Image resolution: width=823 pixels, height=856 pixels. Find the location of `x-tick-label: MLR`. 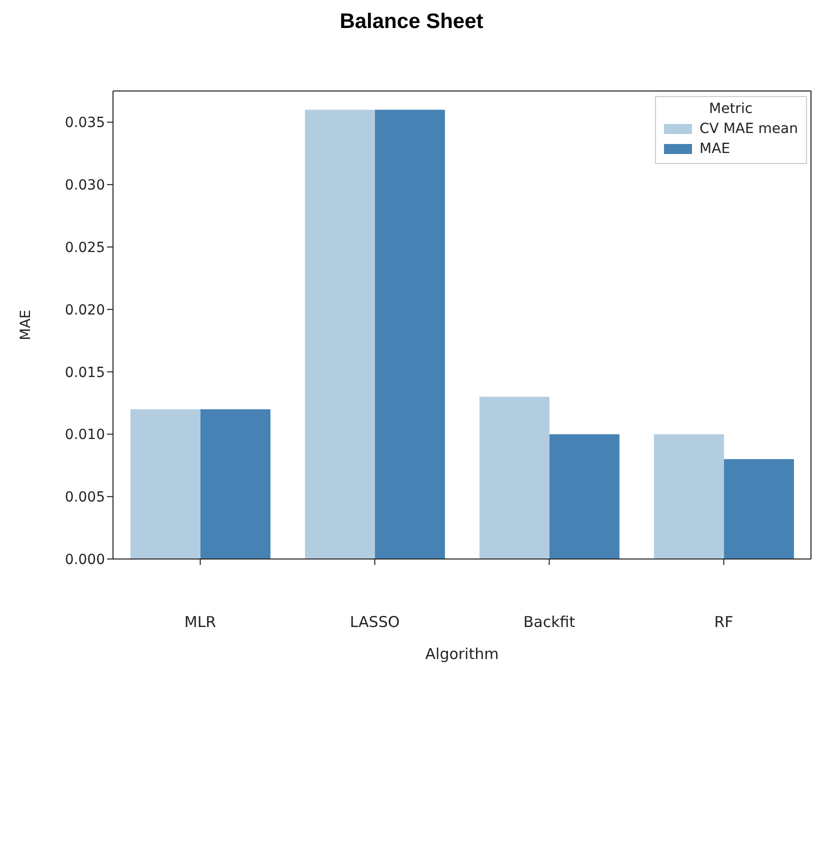

x-tick-label: MLR is located at coordinates (200, 622).